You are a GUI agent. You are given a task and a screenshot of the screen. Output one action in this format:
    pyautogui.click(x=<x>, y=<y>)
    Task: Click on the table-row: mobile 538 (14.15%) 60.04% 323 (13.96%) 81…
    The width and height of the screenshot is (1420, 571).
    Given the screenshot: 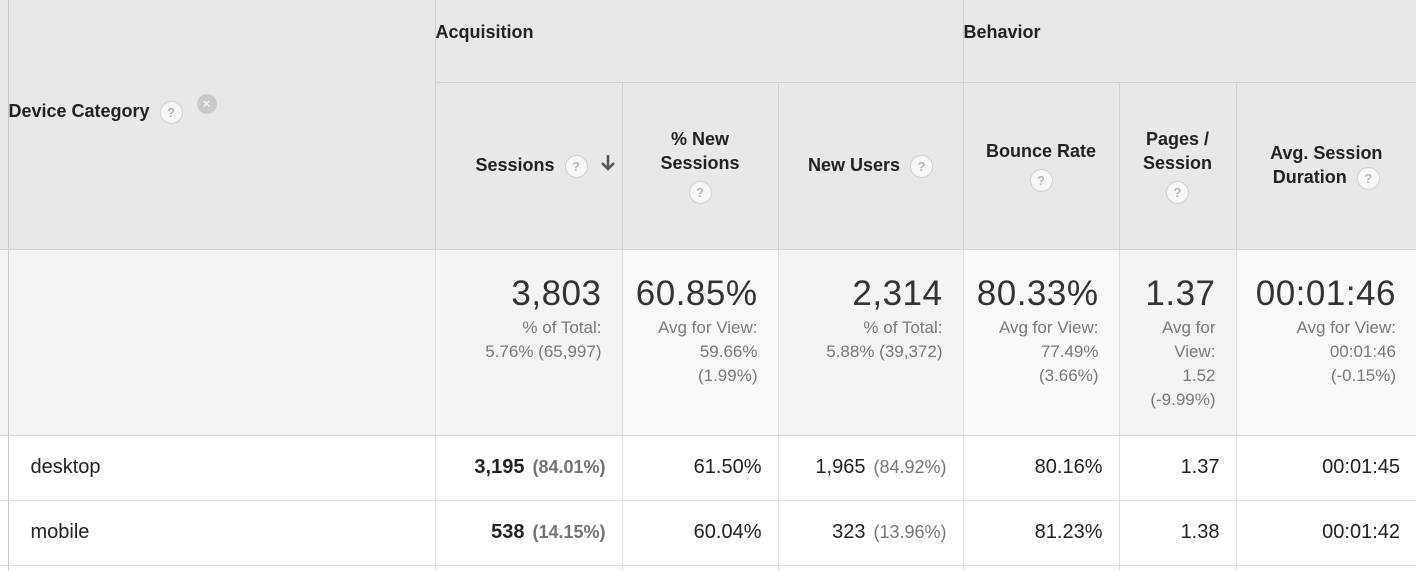 What is the action you would take?
    pyautogui.click(x=708, y=533)
    